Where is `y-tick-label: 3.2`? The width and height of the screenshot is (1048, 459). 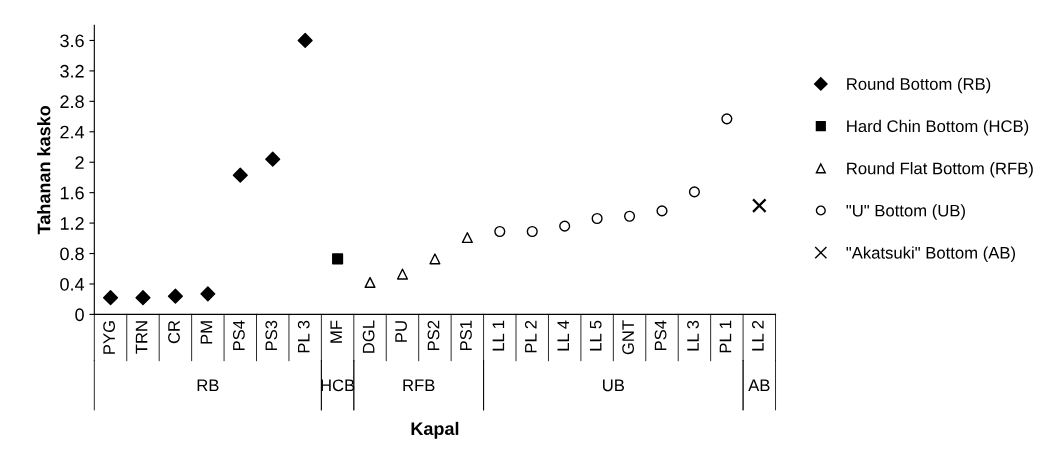
y-tick-label: 3.2 is located at coordinates (72, 71).